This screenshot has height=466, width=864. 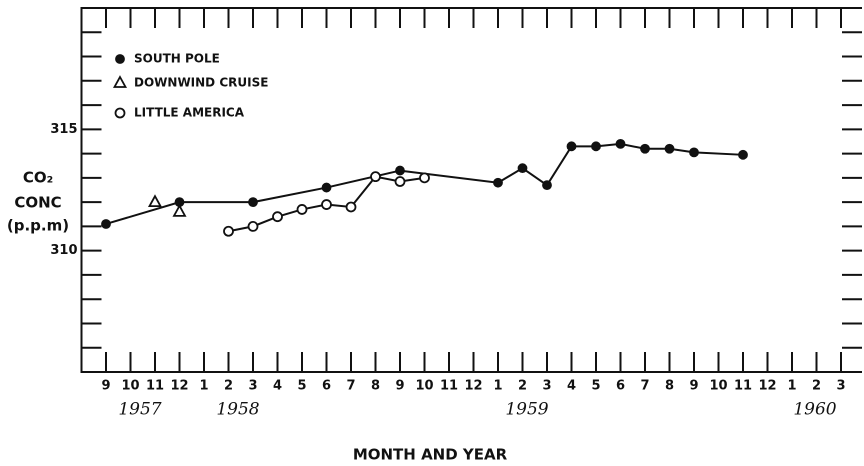 What do you see at coordinates (177, 59) in the screenshot?
I see `legend-label: SOUTH POLE` at bounding box center [177, 59].